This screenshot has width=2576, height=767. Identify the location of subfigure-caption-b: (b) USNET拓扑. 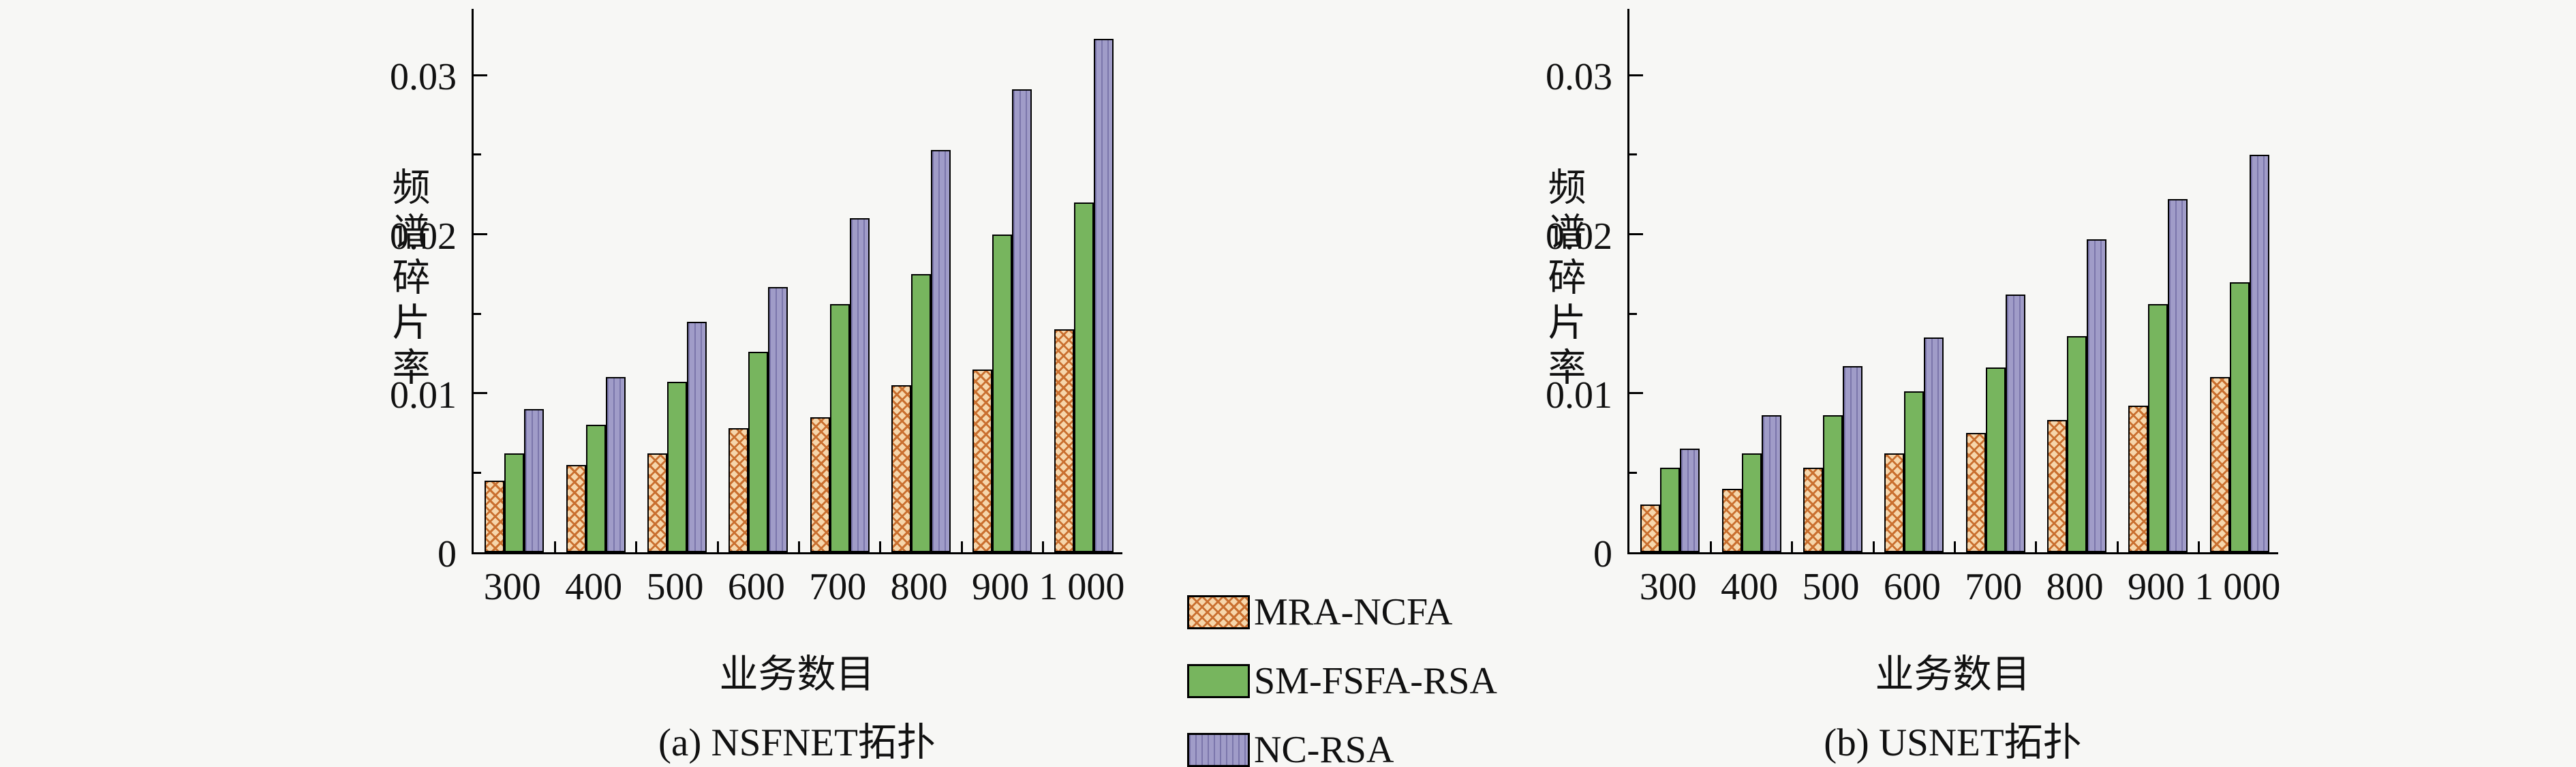
(1953, 742).